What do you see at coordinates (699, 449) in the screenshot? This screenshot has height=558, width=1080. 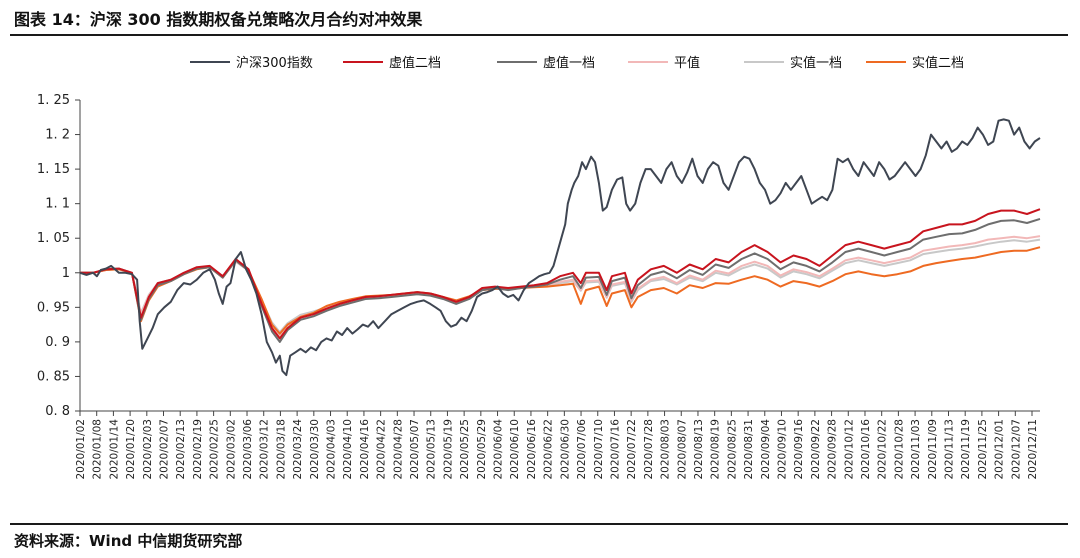 I see `x-tick-label: 2020/08/13` at bounding box center [699, 449].